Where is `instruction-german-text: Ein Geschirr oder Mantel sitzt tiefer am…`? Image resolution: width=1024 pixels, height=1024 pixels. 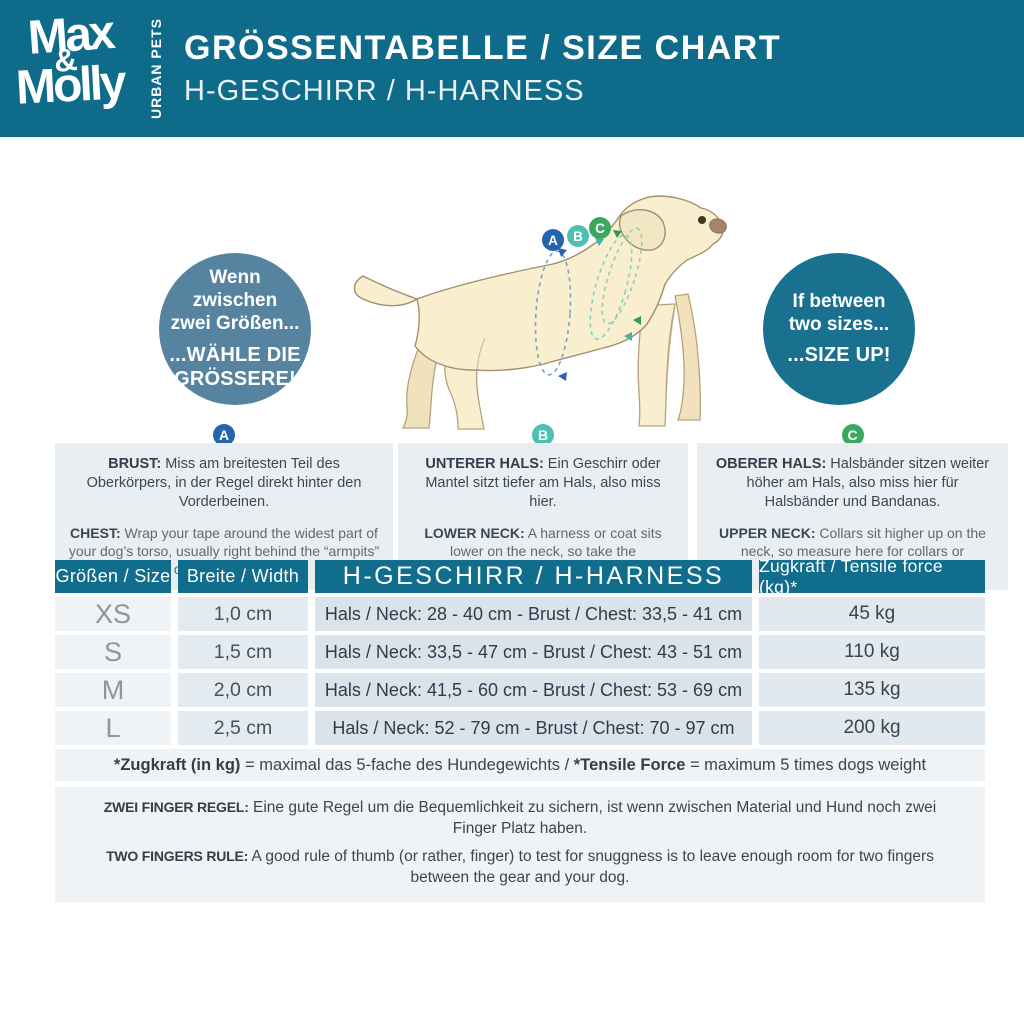 instruction-german-text: Ein Geschirr oder Mantel sitzt tiefer am… is located at coordinates (543, 483).